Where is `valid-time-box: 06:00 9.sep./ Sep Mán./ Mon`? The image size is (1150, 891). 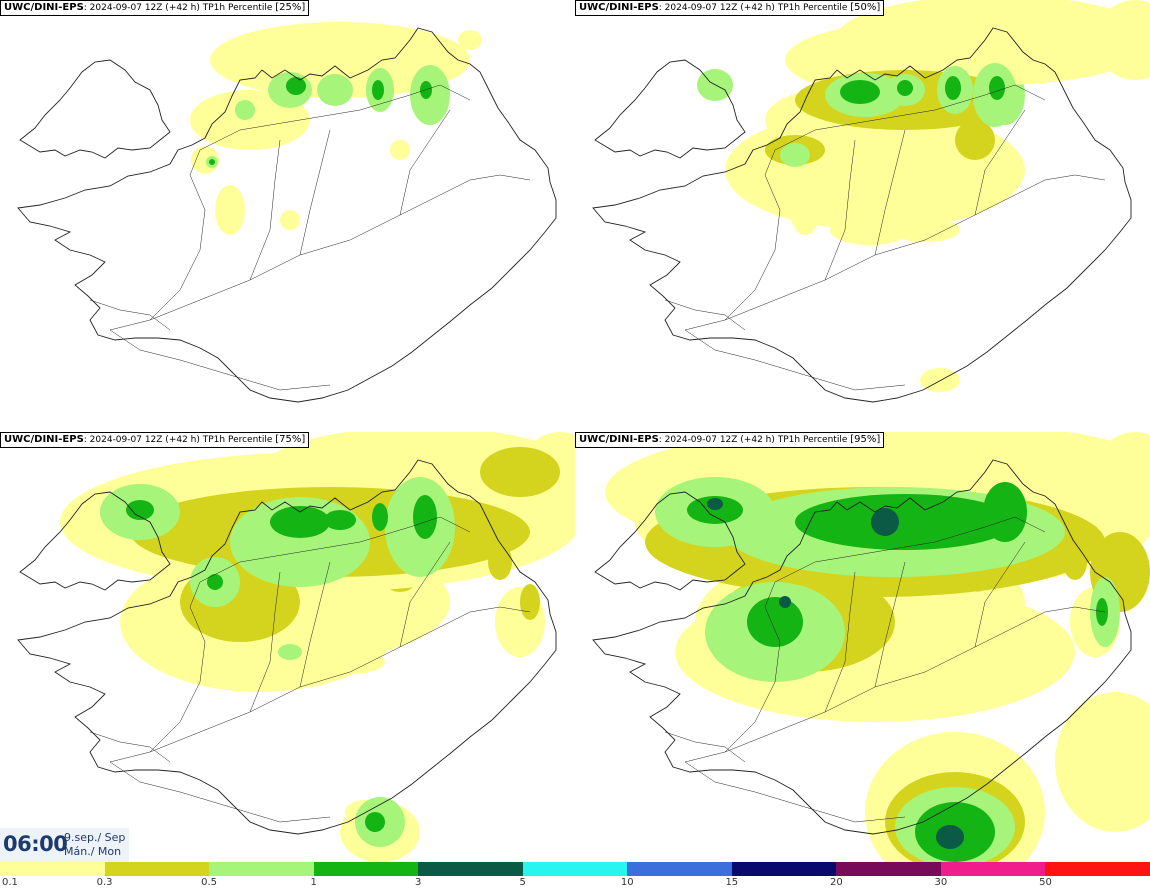 valid-time-box: 06:00 9.sep./ Sep Mán./ Mon is located at coordinates (64, 845).